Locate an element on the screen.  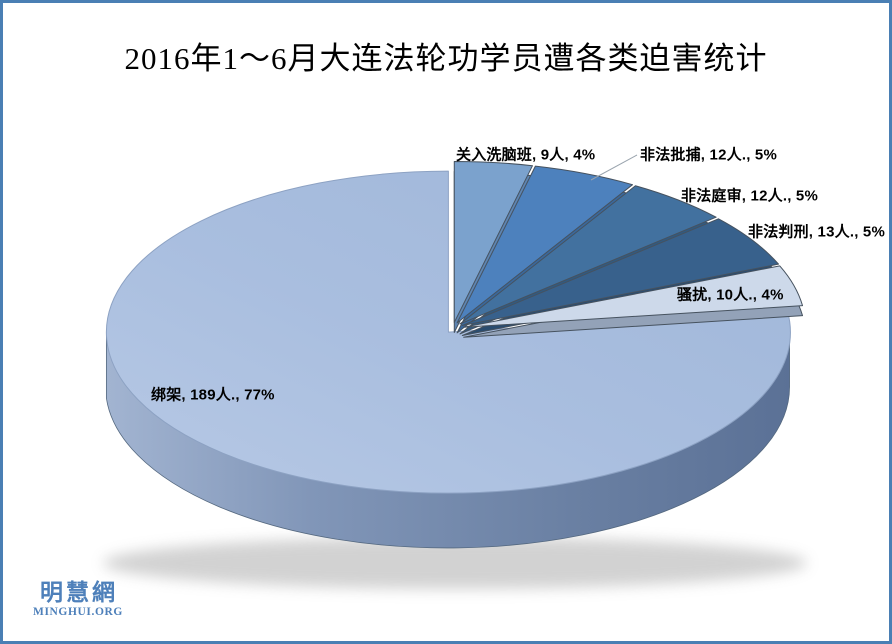
slice-label-sentencing: 非法判刑, 13人., 5% is located at coordinates (817, 232).